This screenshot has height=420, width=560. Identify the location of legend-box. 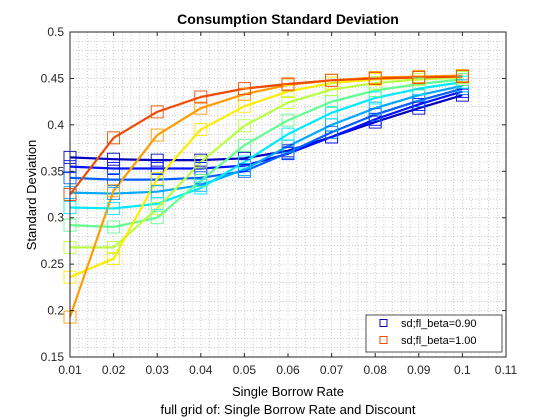
(434, 333).